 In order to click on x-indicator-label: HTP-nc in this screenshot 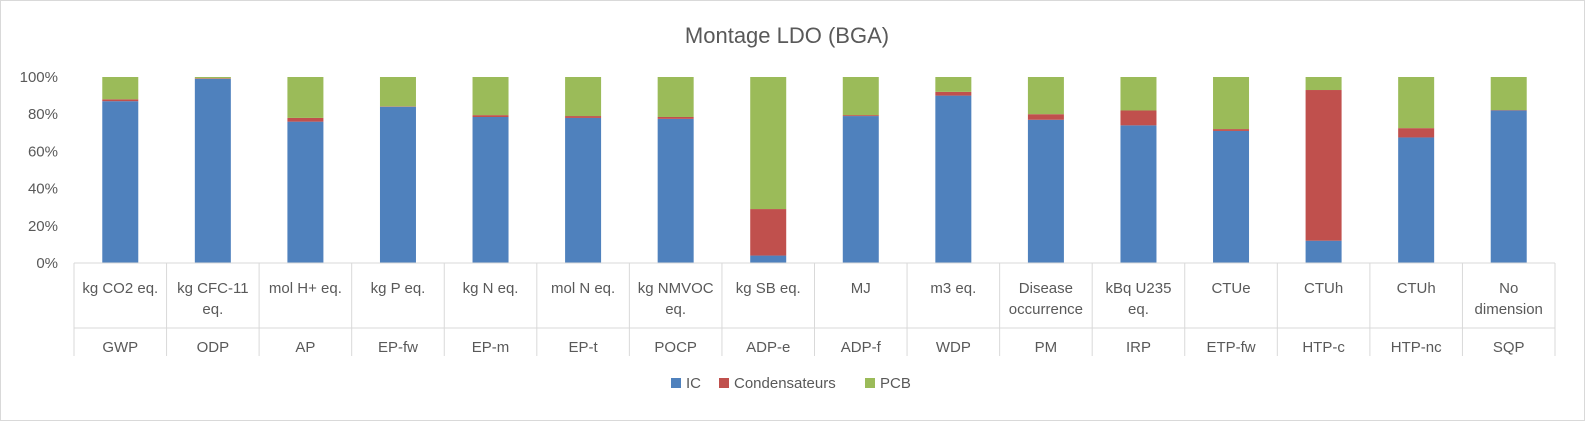, I will do `click(1416, 347)`.